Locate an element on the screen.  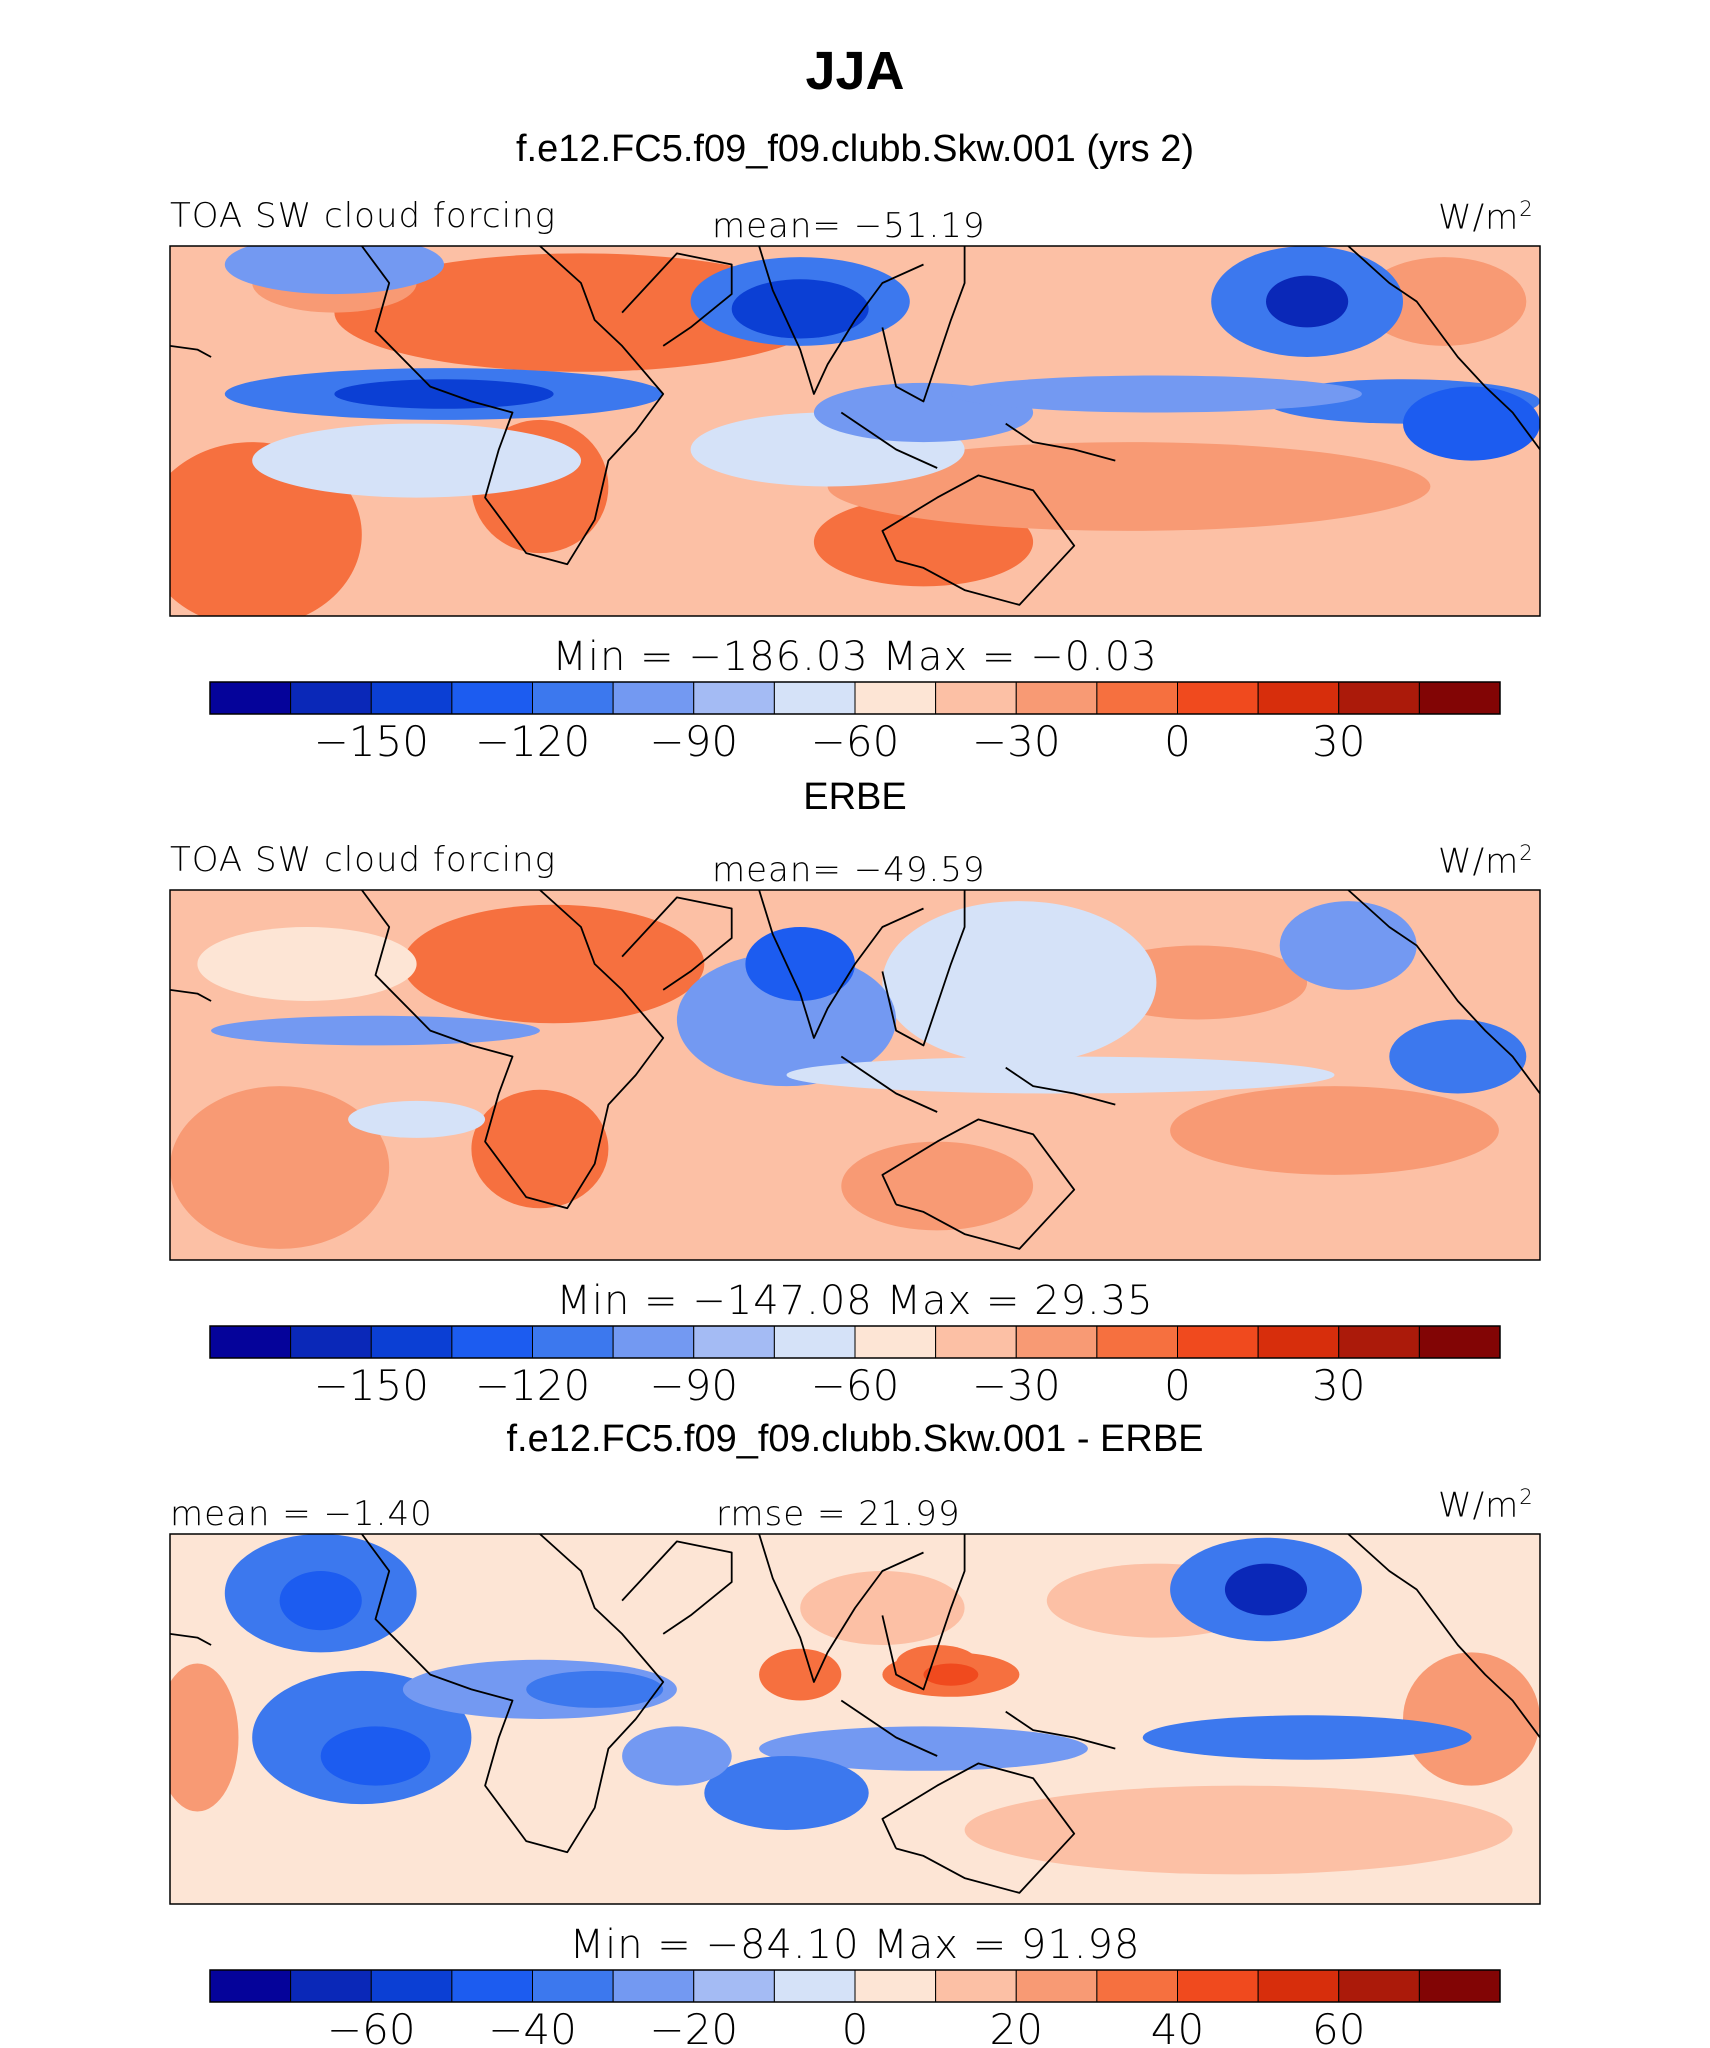
panel-1-center-label: mean= −51.19 is located at coordinates (849, 226).